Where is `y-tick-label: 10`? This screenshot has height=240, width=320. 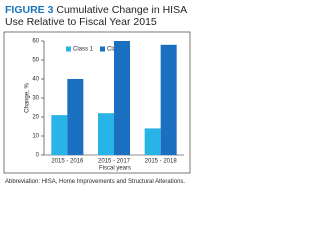 y-tick-label: 10 is located at coordinates (35, 137).